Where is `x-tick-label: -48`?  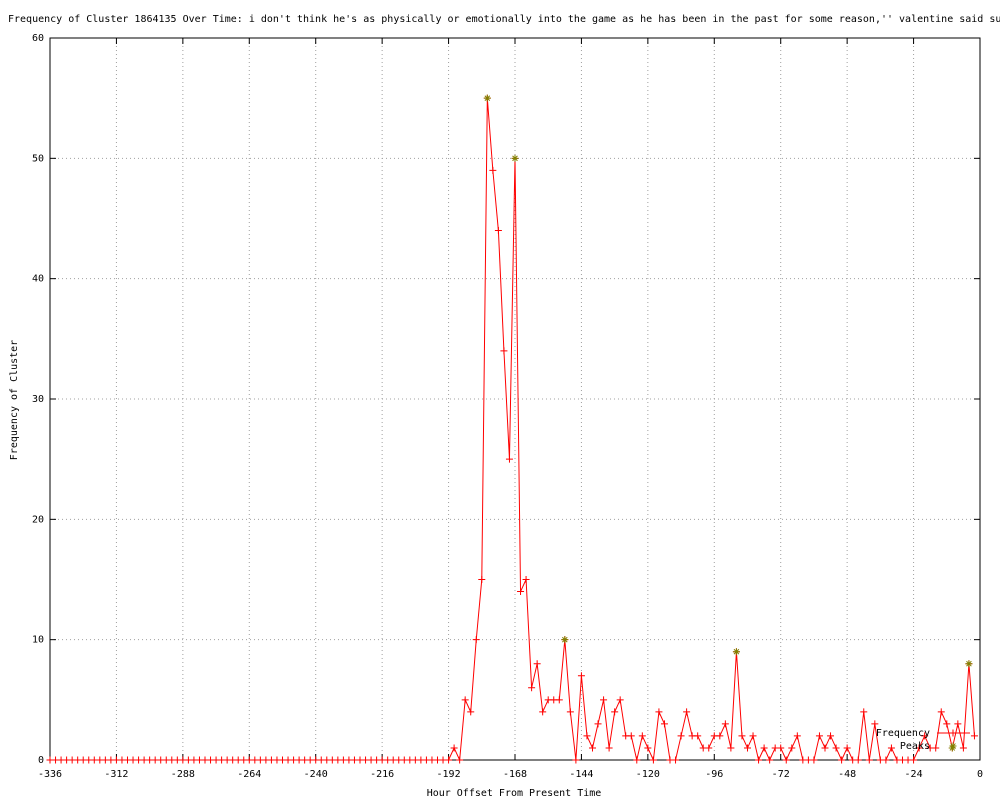
x-tick-label: -48 is located at coordinates (847, 774).